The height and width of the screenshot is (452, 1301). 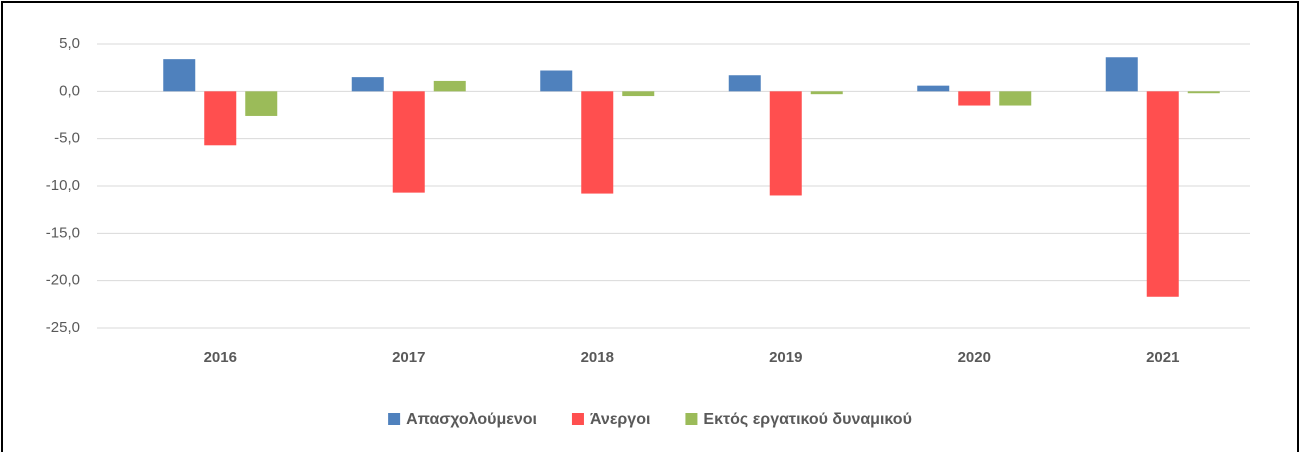 I want to click on legend-label: Απασχολούμενοι, so click(x=471, y=419).